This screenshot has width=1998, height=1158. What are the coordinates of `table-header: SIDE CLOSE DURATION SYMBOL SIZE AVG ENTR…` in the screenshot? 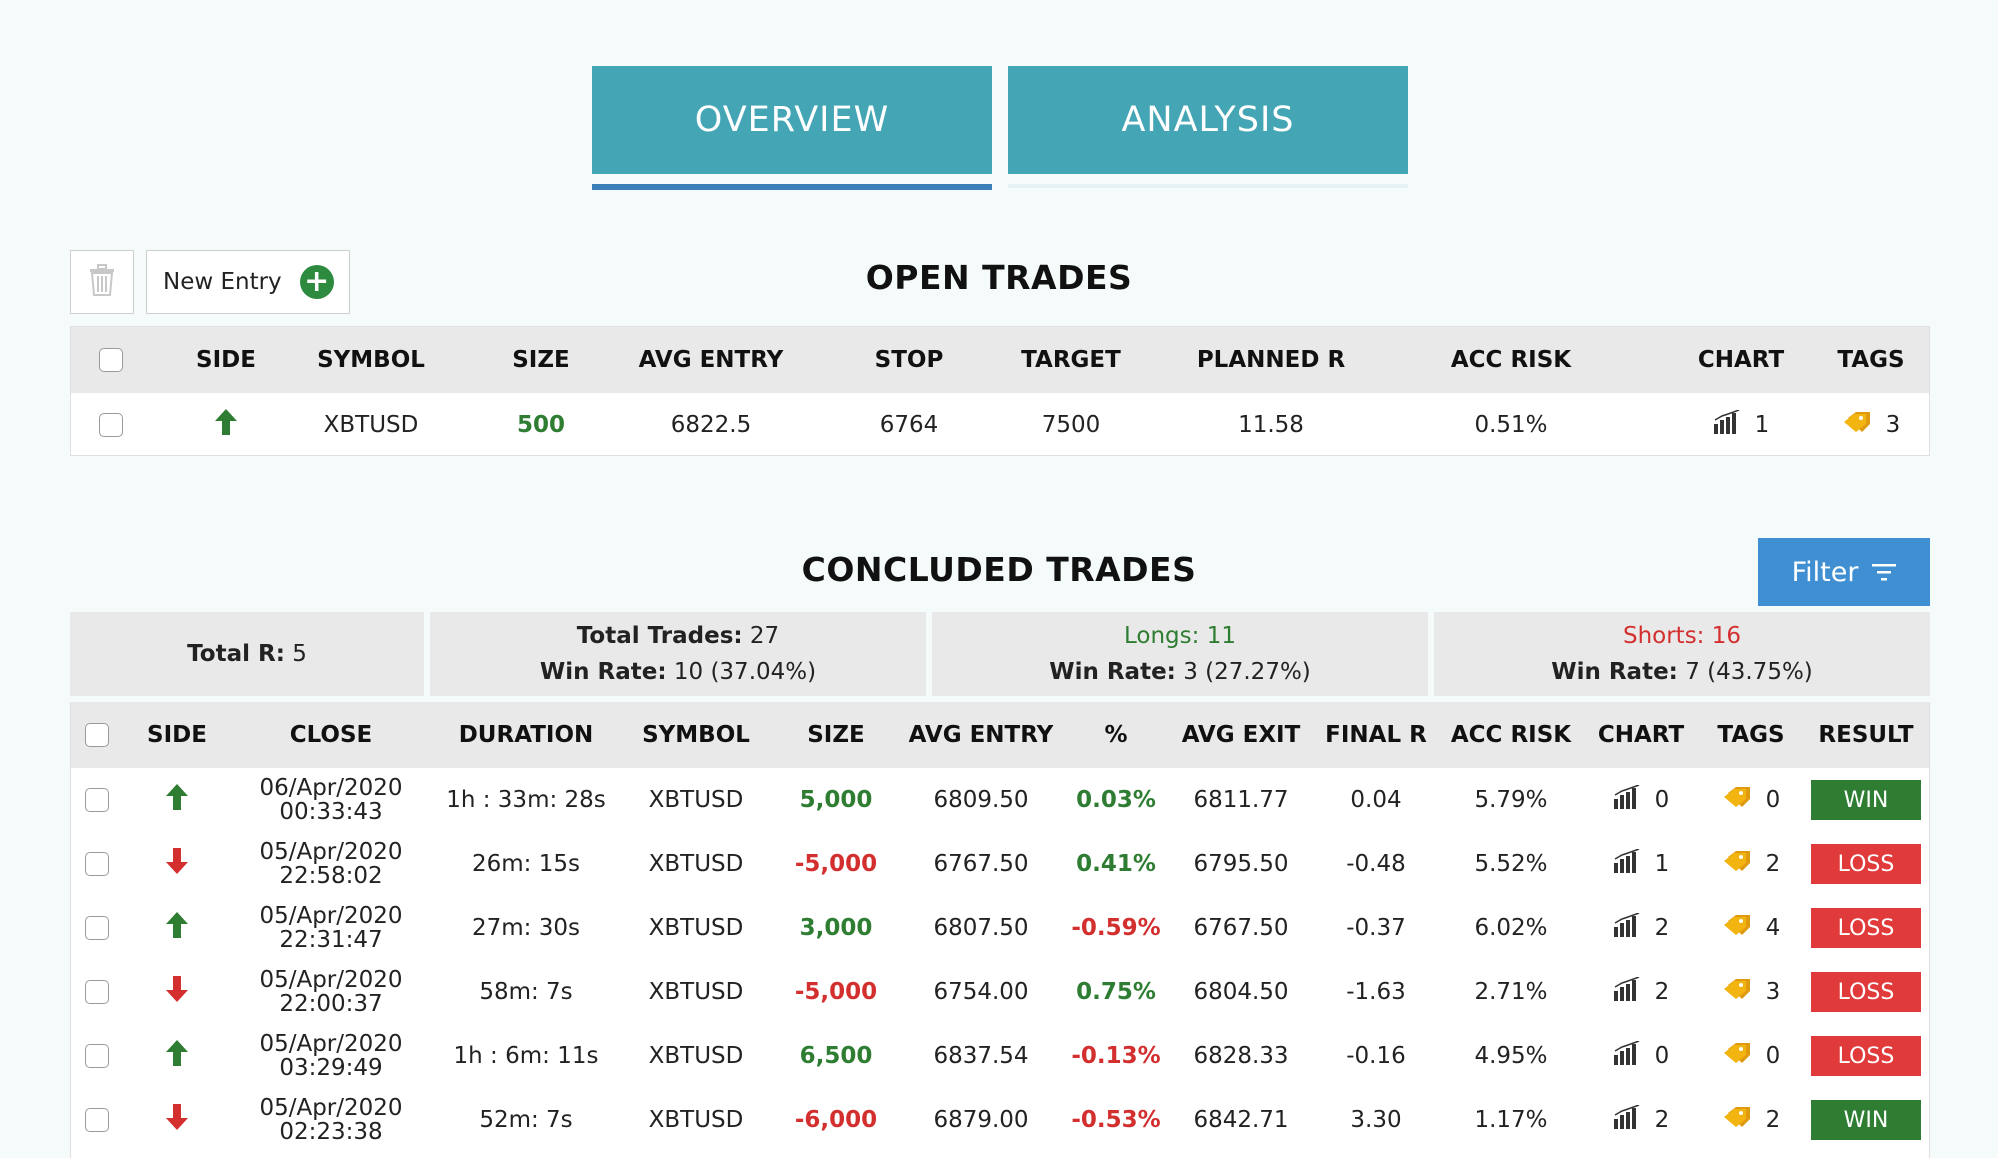 It's located at (1000, 735).